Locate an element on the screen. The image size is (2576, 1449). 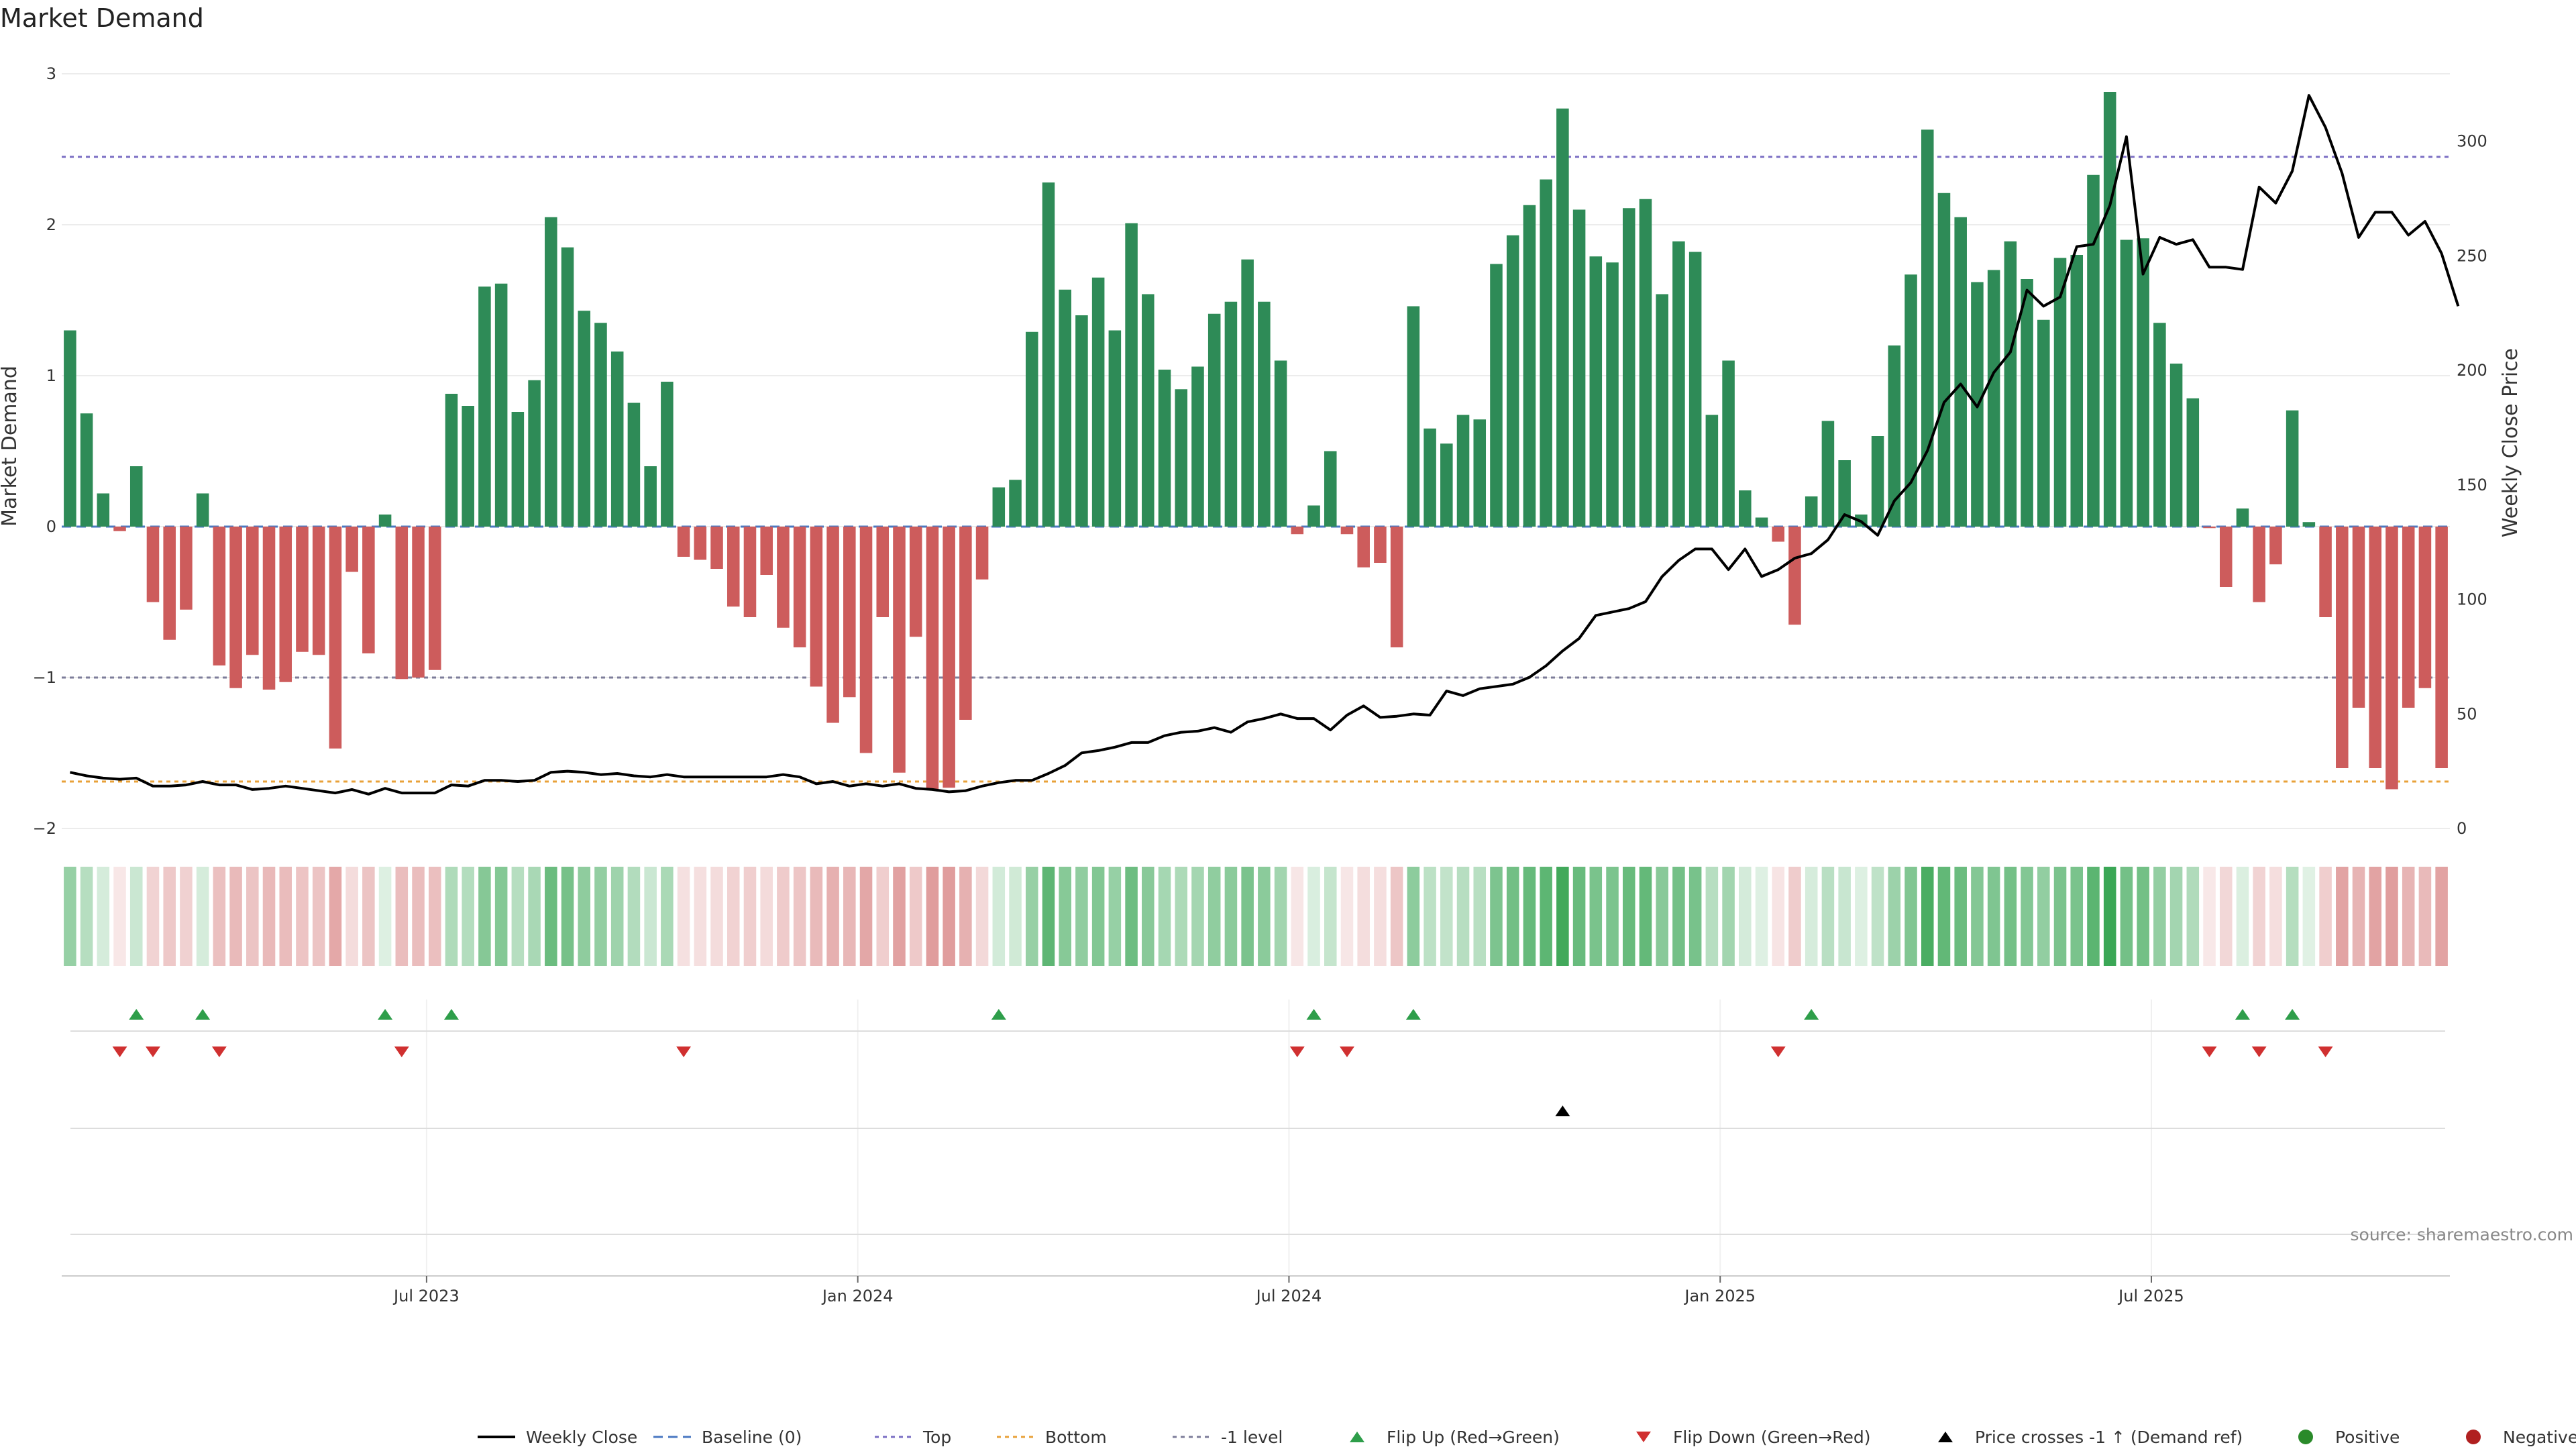
chart-title: Market Demand is located at coordinates (102, 18).